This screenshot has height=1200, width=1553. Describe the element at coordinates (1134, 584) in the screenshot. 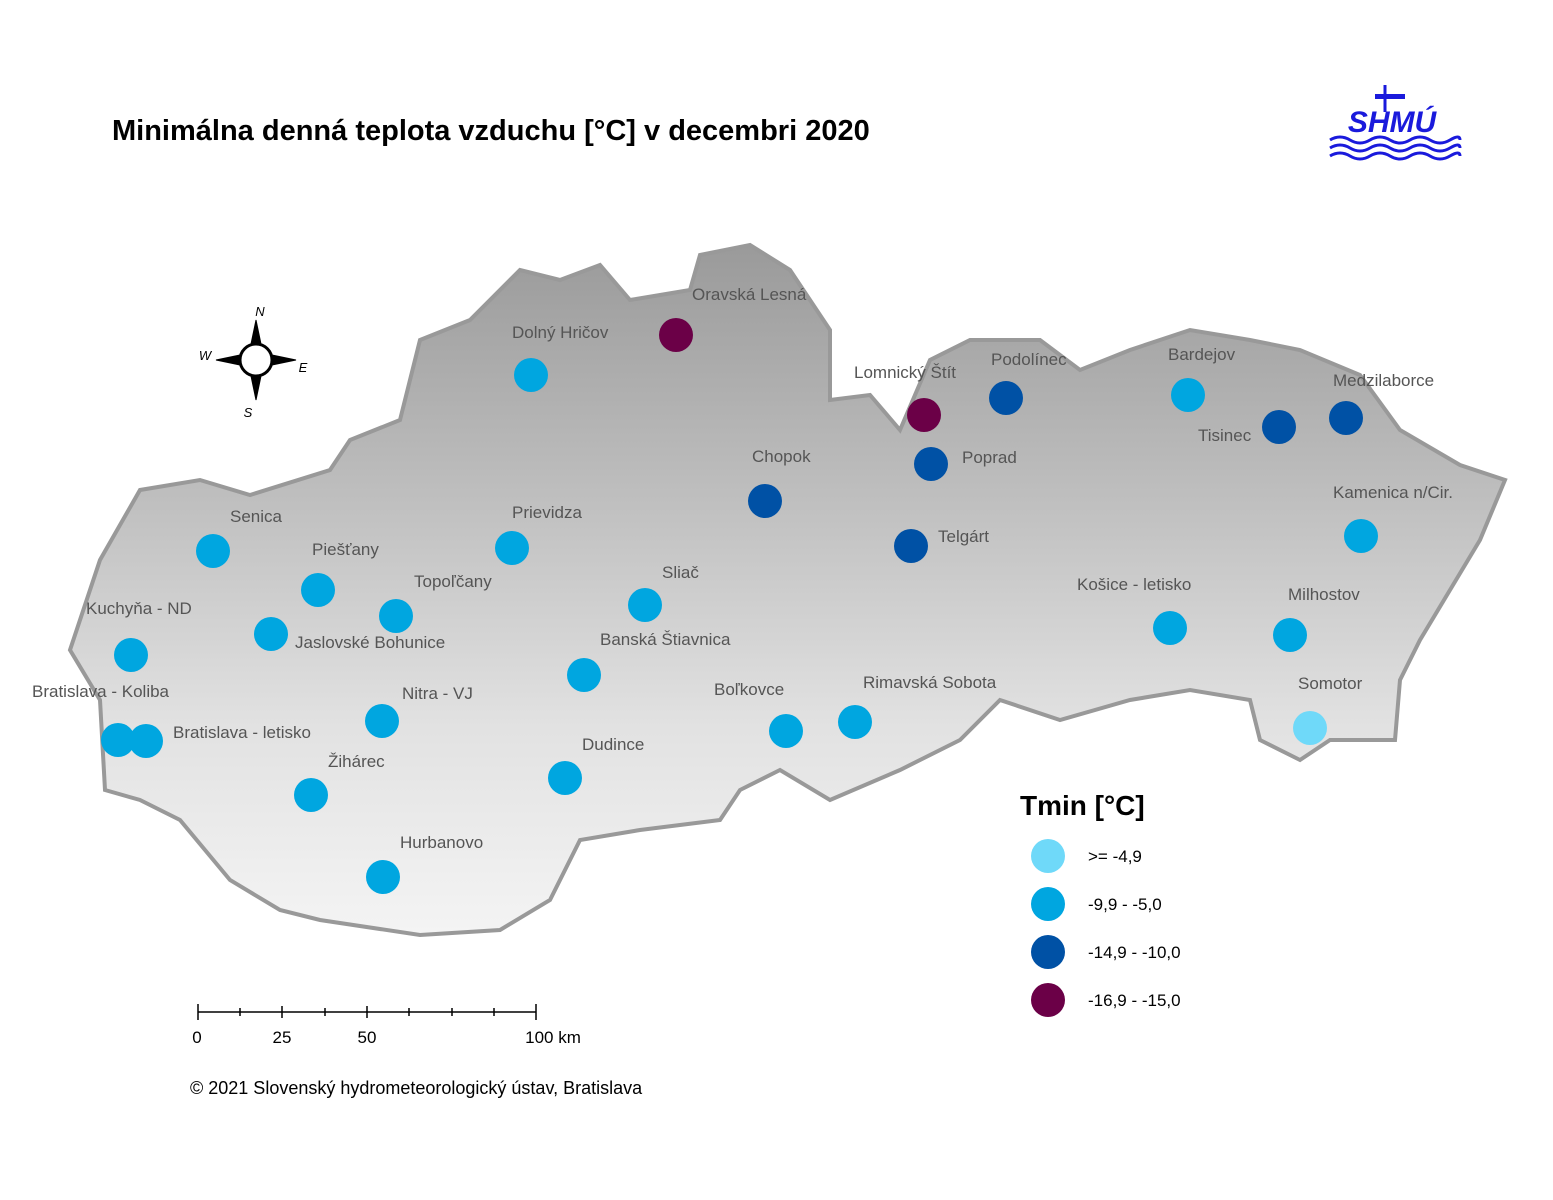

I see `station-label: Košice - letisko` at that location.